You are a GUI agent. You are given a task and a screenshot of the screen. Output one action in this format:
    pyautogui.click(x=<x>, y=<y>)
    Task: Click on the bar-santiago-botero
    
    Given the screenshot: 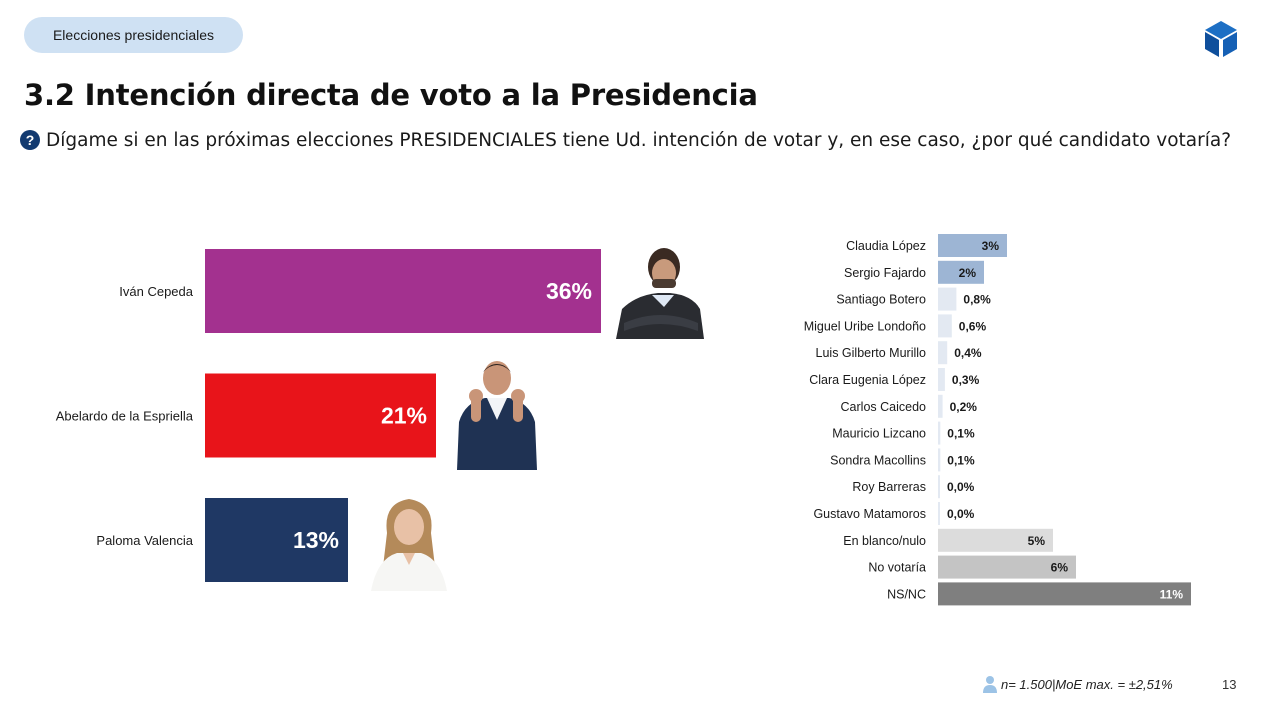 What is the action you would take?
    pyautogui.click(x=947, y=299)
    